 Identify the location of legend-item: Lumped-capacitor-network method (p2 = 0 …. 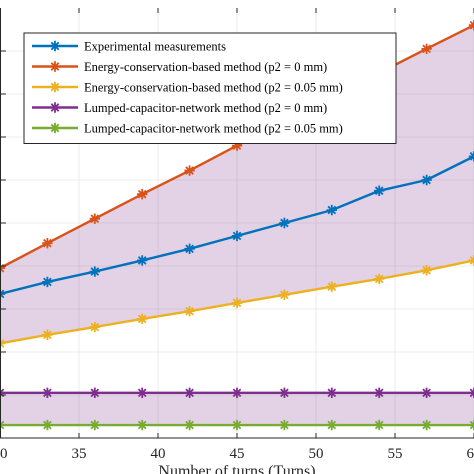
(179, 108).